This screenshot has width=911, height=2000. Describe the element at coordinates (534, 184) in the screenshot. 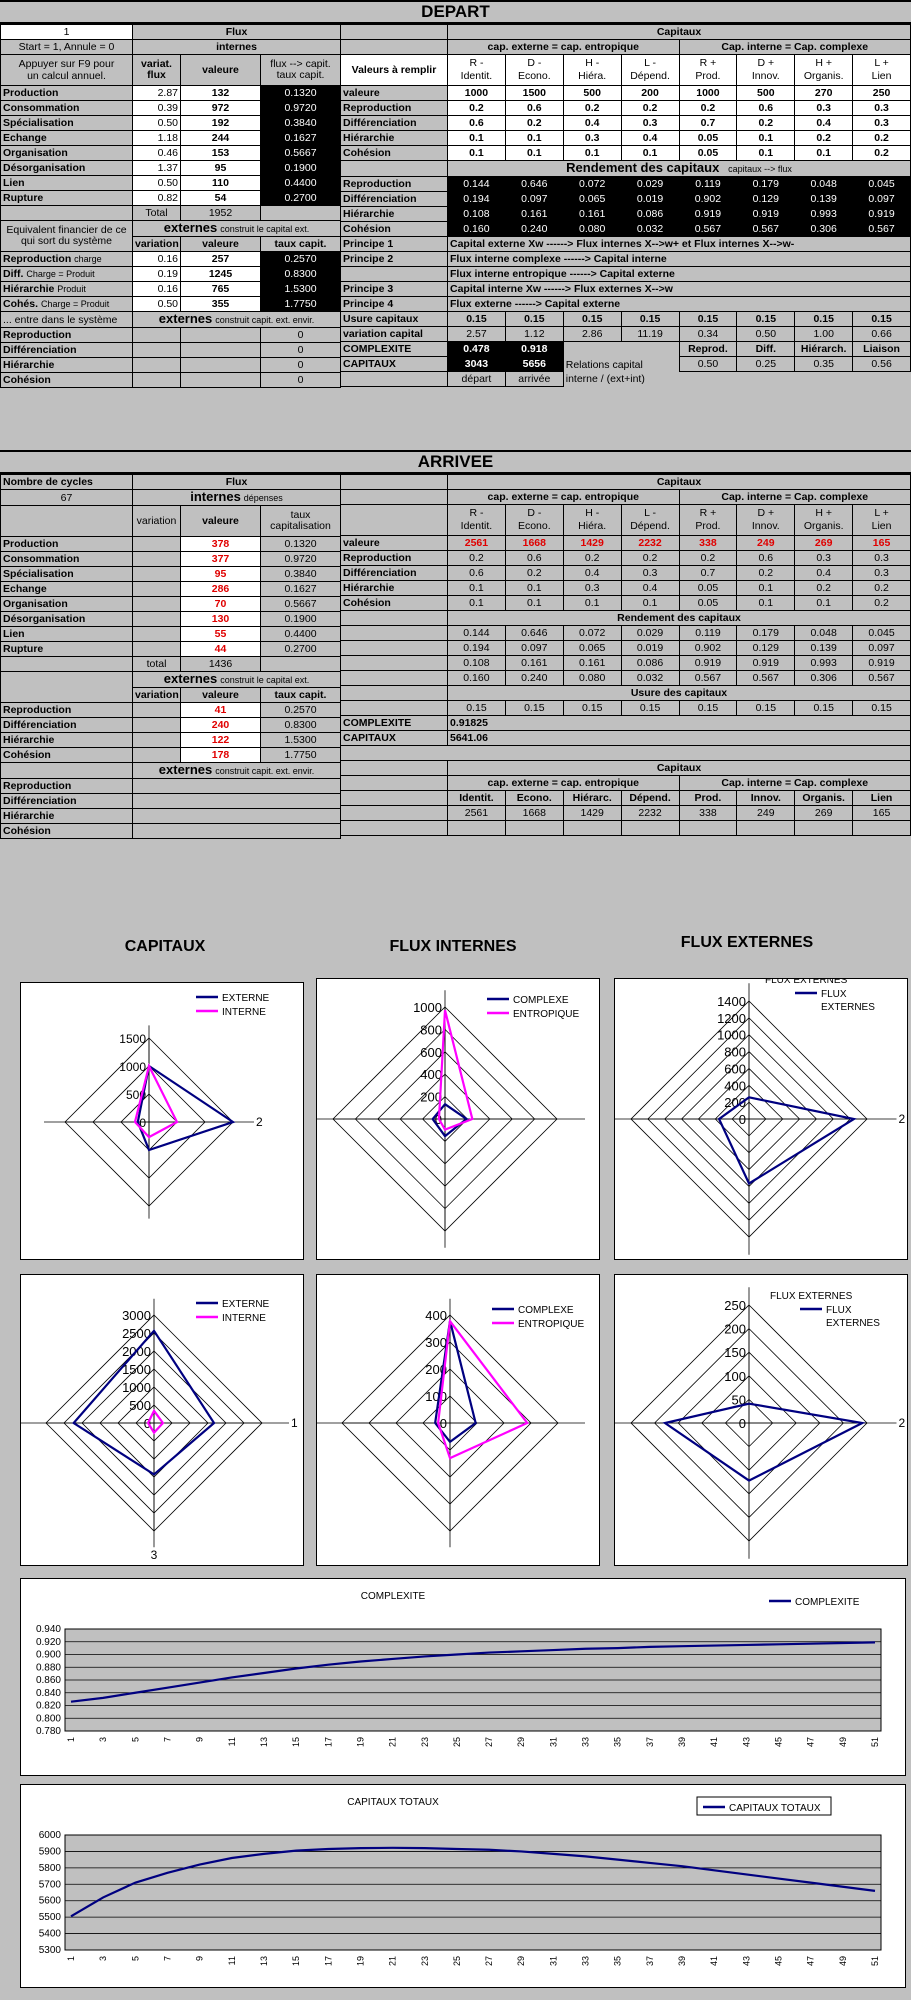

I see `rend-val: 0.646` at that location.